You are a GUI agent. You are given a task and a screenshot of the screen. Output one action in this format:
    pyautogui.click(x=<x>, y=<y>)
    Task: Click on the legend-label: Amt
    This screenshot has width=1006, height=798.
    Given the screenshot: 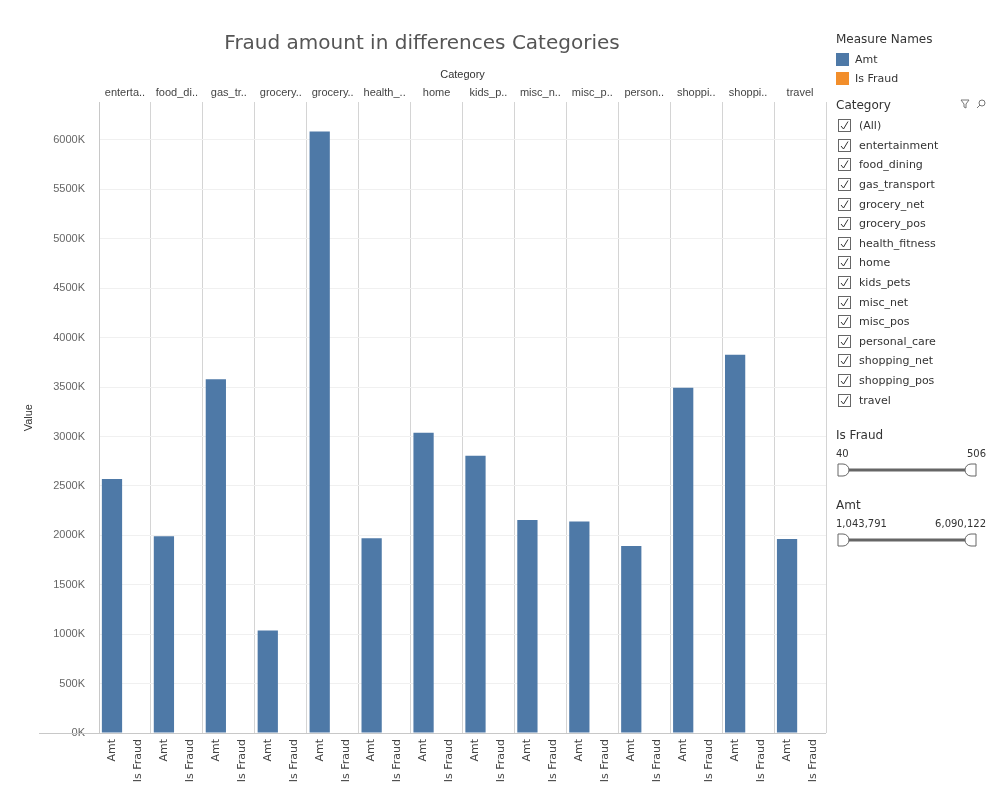 What is the action you would take?
    pyautogui.click(x=866, y=59)
    